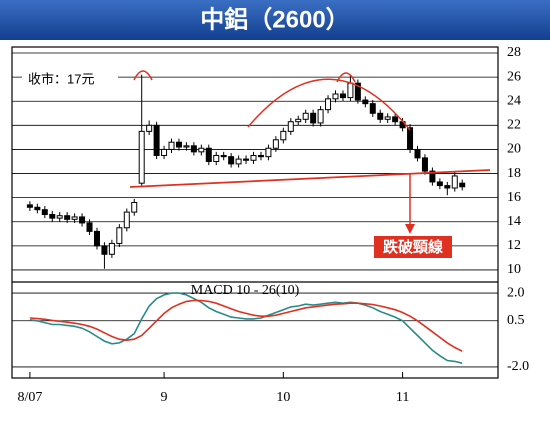  Describe the element at coordinates (514, 125) in the screenshot. I see `y-tick-label: 22` at that location.